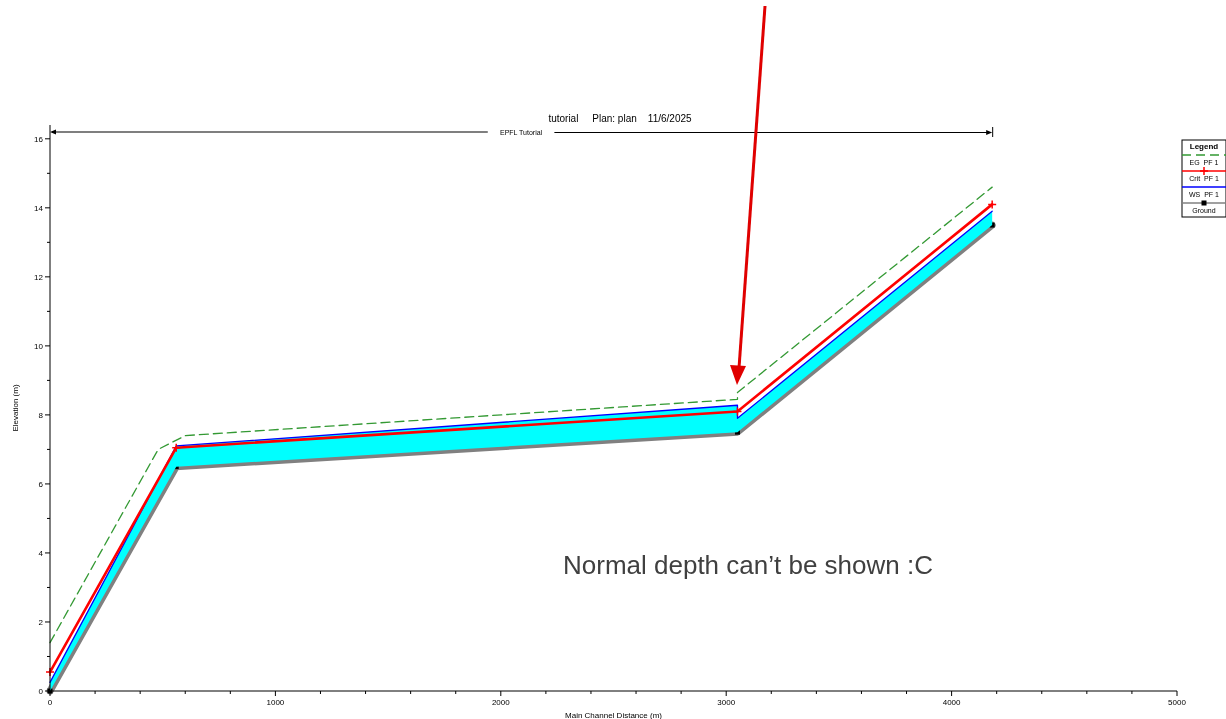 The image size is (1226, 719). Describe the element at coordinates (620, 118) in the screenshot. I see `chart-title: tutorial Plan: plan 11/6/2025` at that location.